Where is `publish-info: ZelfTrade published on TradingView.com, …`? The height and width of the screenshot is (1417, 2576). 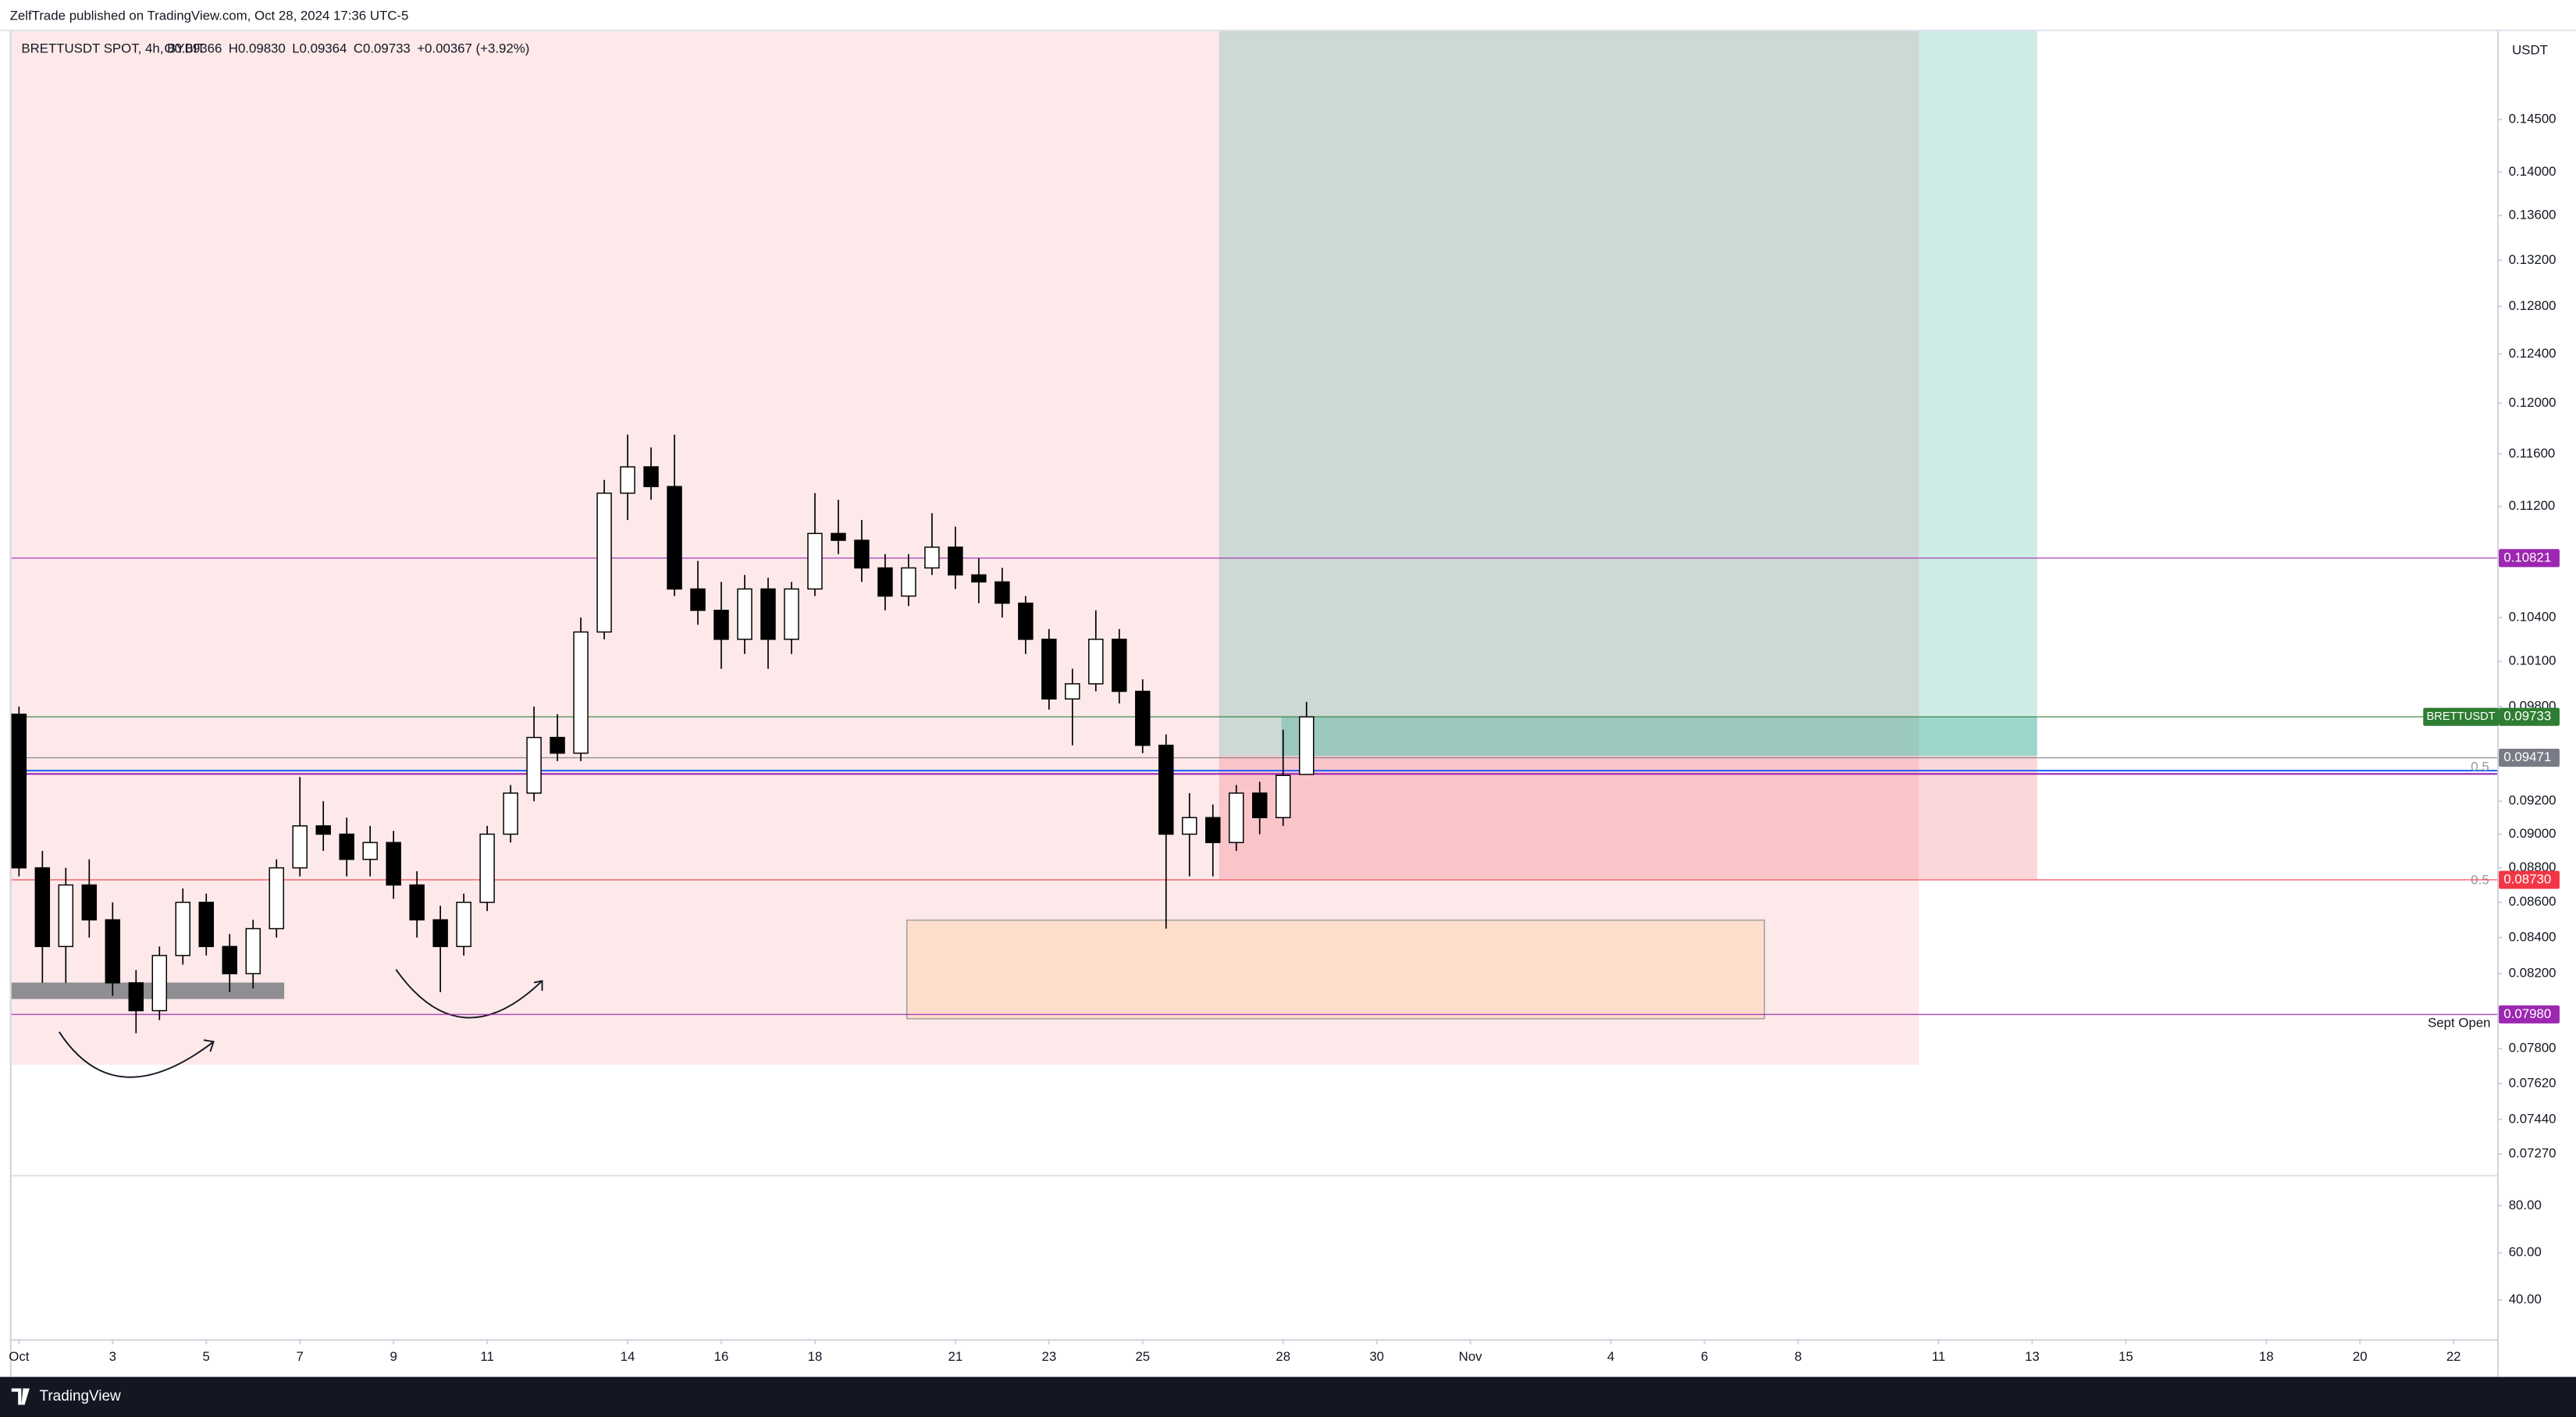
publish-info: ZelfTrade published on TradingView.com, … is located at coordinates (210, 15).